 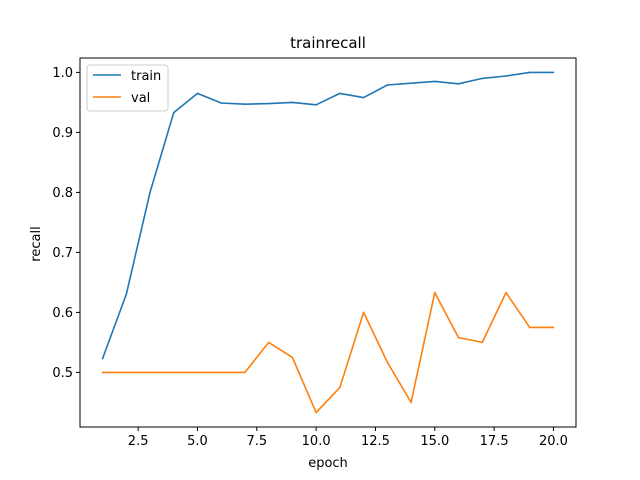 What do you see at coordinates (138, 441) in the screenshot?
I see `x-tick-label: 2.5` at bounding box center [138, 441].